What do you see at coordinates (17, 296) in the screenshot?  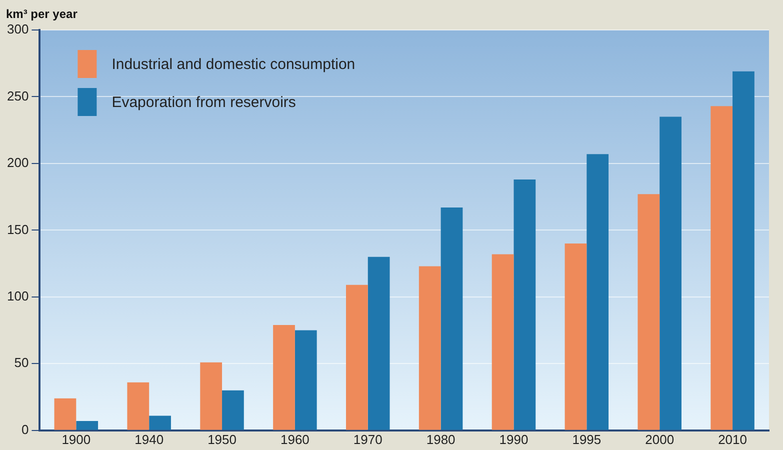 I see `y-tick-label: 100` at bounding box center [17, 296].